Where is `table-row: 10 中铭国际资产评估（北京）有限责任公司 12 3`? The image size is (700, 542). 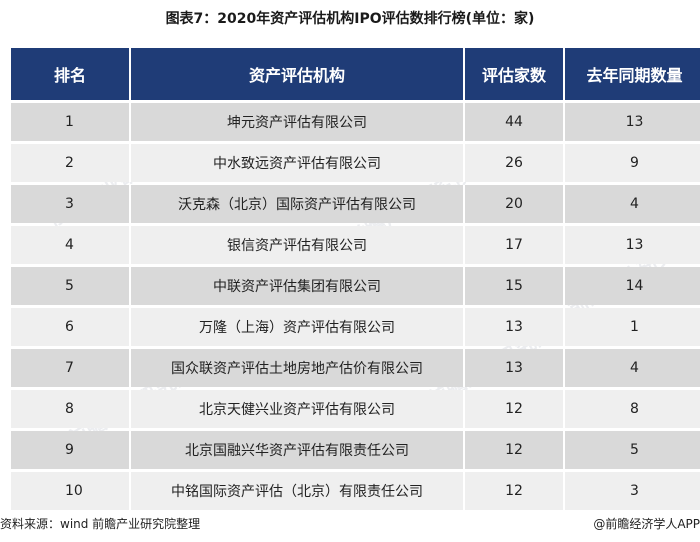 table-row: 10 中铭国际资产评估（北京）有限责任公司 12 3 is located at coordinates (355, 491).